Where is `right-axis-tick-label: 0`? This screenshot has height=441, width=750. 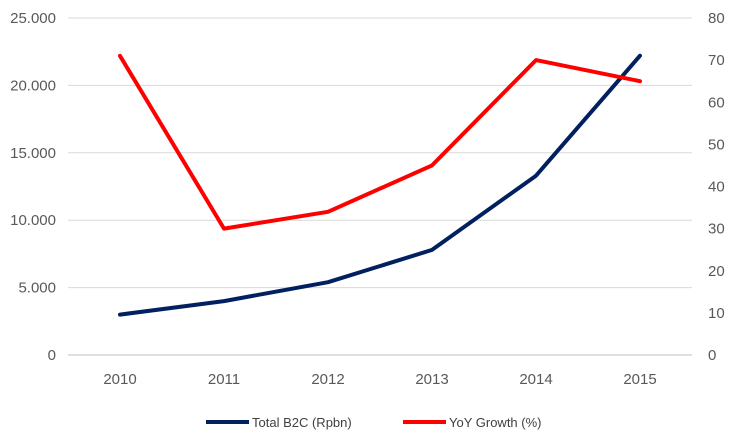
right-axis-tick-label: 0 is located at coordinates (712, 355).